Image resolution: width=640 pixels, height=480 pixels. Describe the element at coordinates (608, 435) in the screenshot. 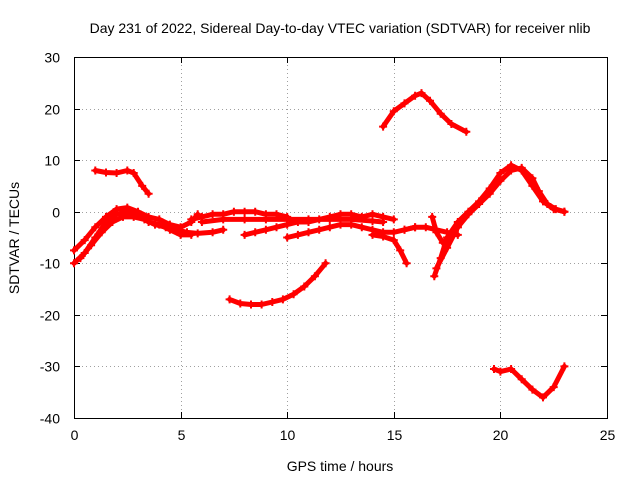

I see `x-tick-label: 25` at that location.